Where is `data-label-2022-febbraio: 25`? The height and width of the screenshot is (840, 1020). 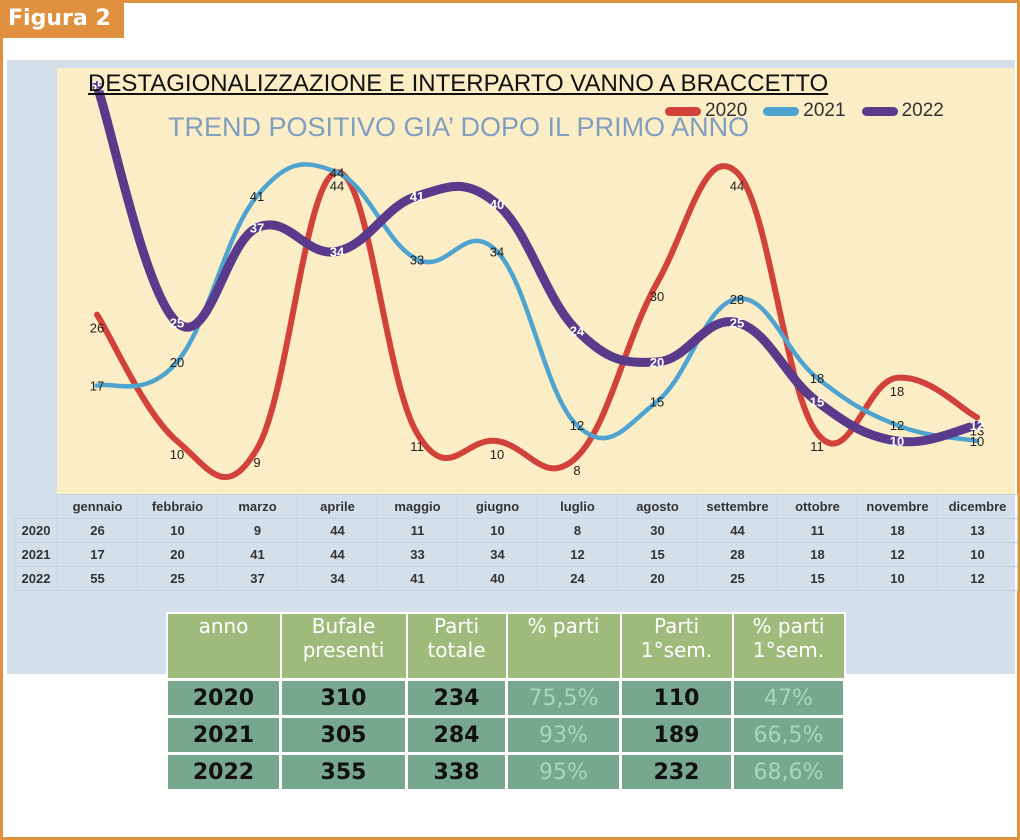
data-label-2022-febbraio: 25 is located at coordinates (177, 323).